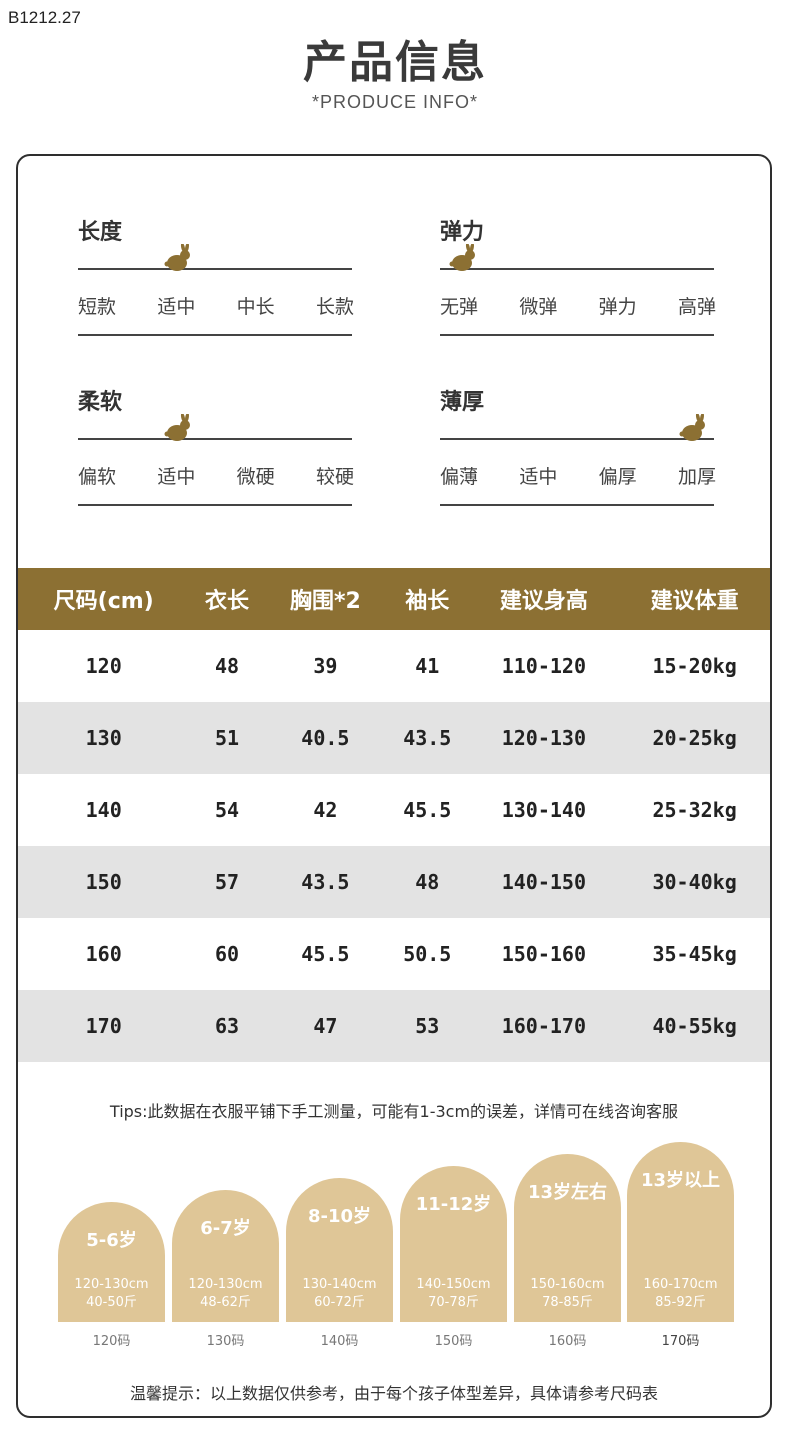 This screenshot has height=1452, width=790. What do you see at coordinates (617, 477) in the screenshot?
I see `option: 偏厚` at bounding box center [617, 477].